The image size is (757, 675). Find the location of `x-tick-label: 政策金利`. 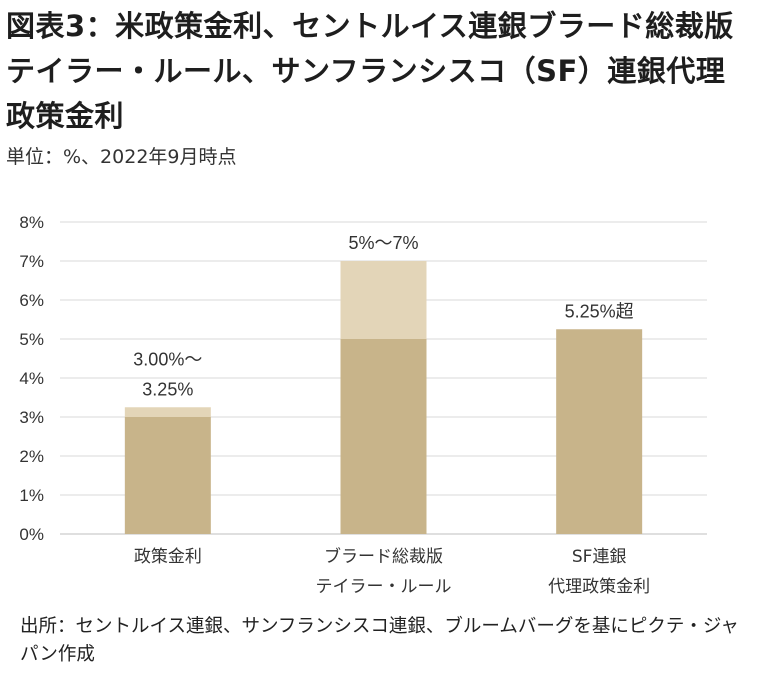

x-tick-label: 政策金利 is located at coordinates (168, 557).